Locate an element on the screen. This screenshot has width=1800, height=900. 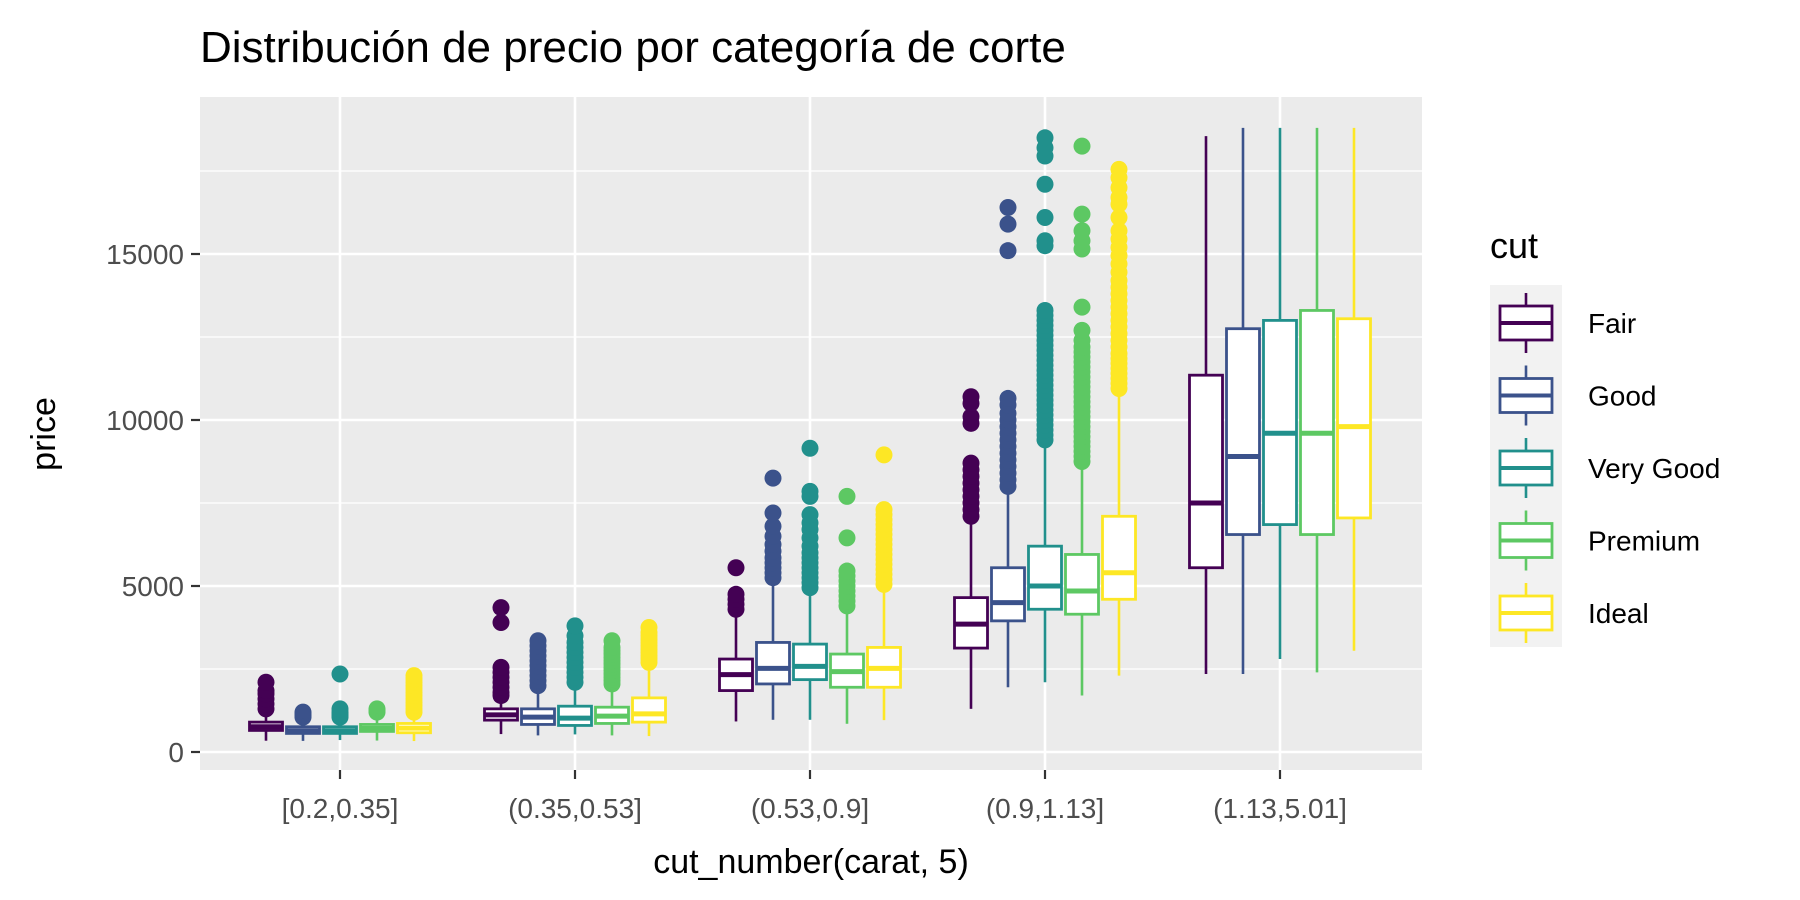
y-axis: 0 5000 10000 15000 is located at coordinates (153, 503).